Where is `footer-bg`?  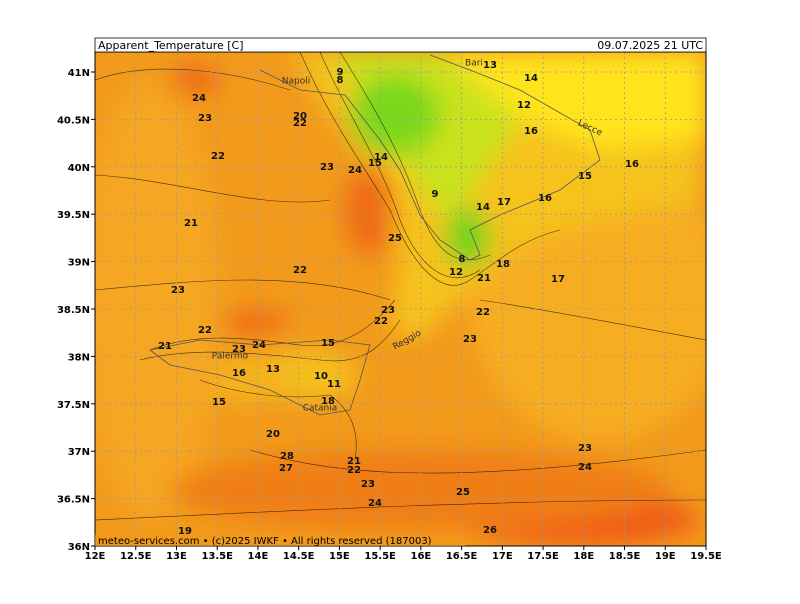 footer-bg is located at coordinates (280, 540).